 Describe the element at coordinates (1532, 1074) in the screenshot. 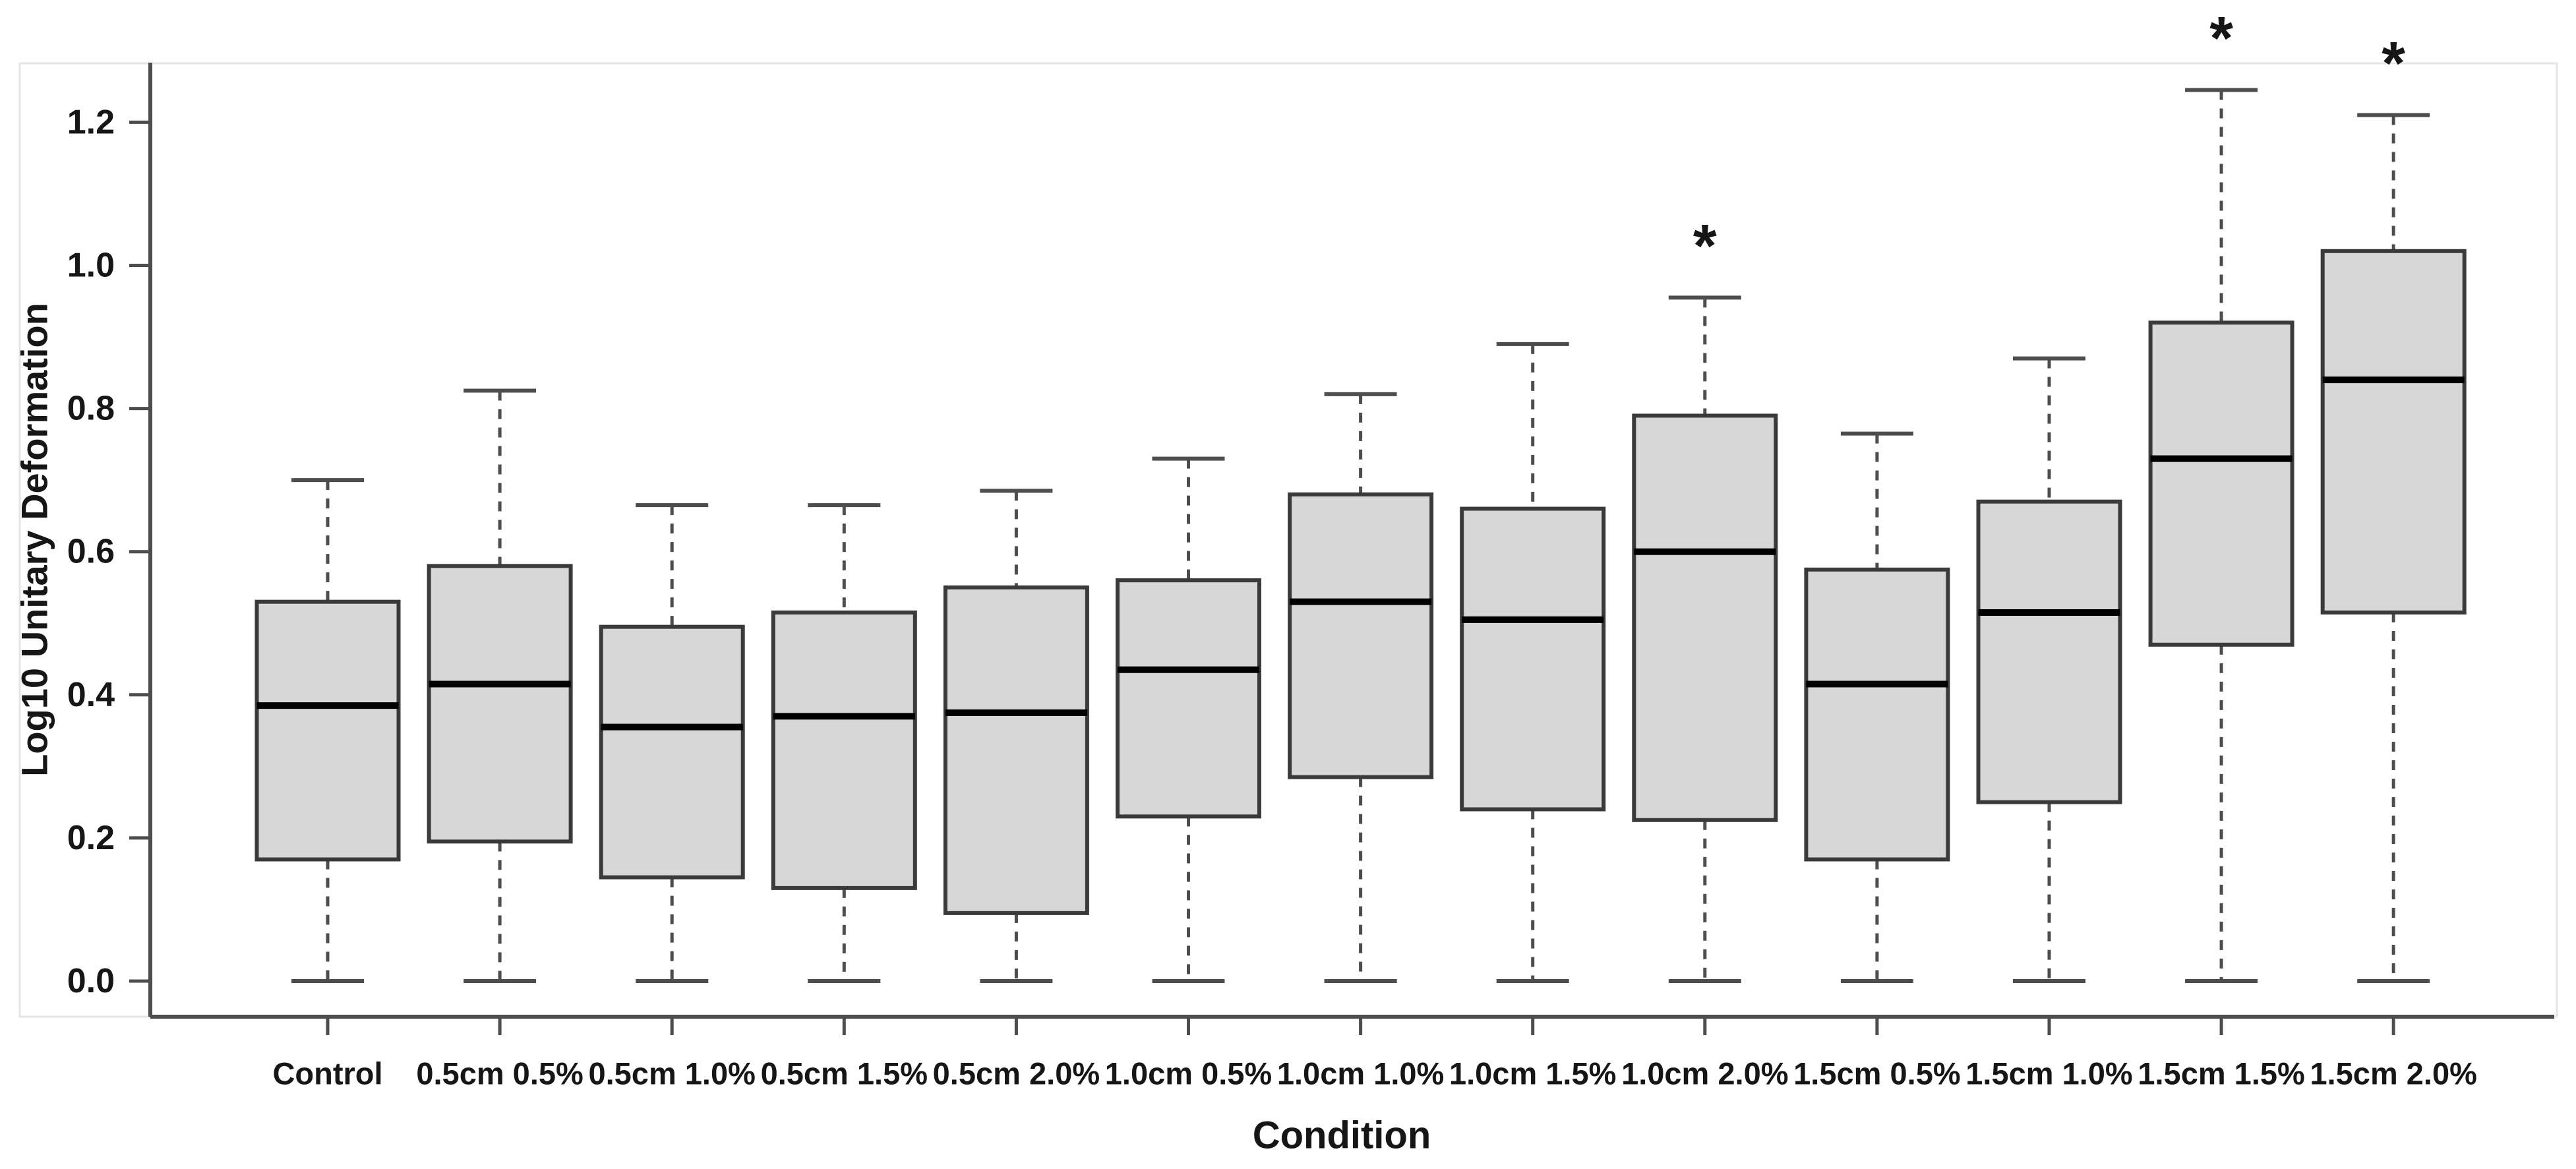

I see `x-tick-label: 1.0cm 1.5%` at that location.